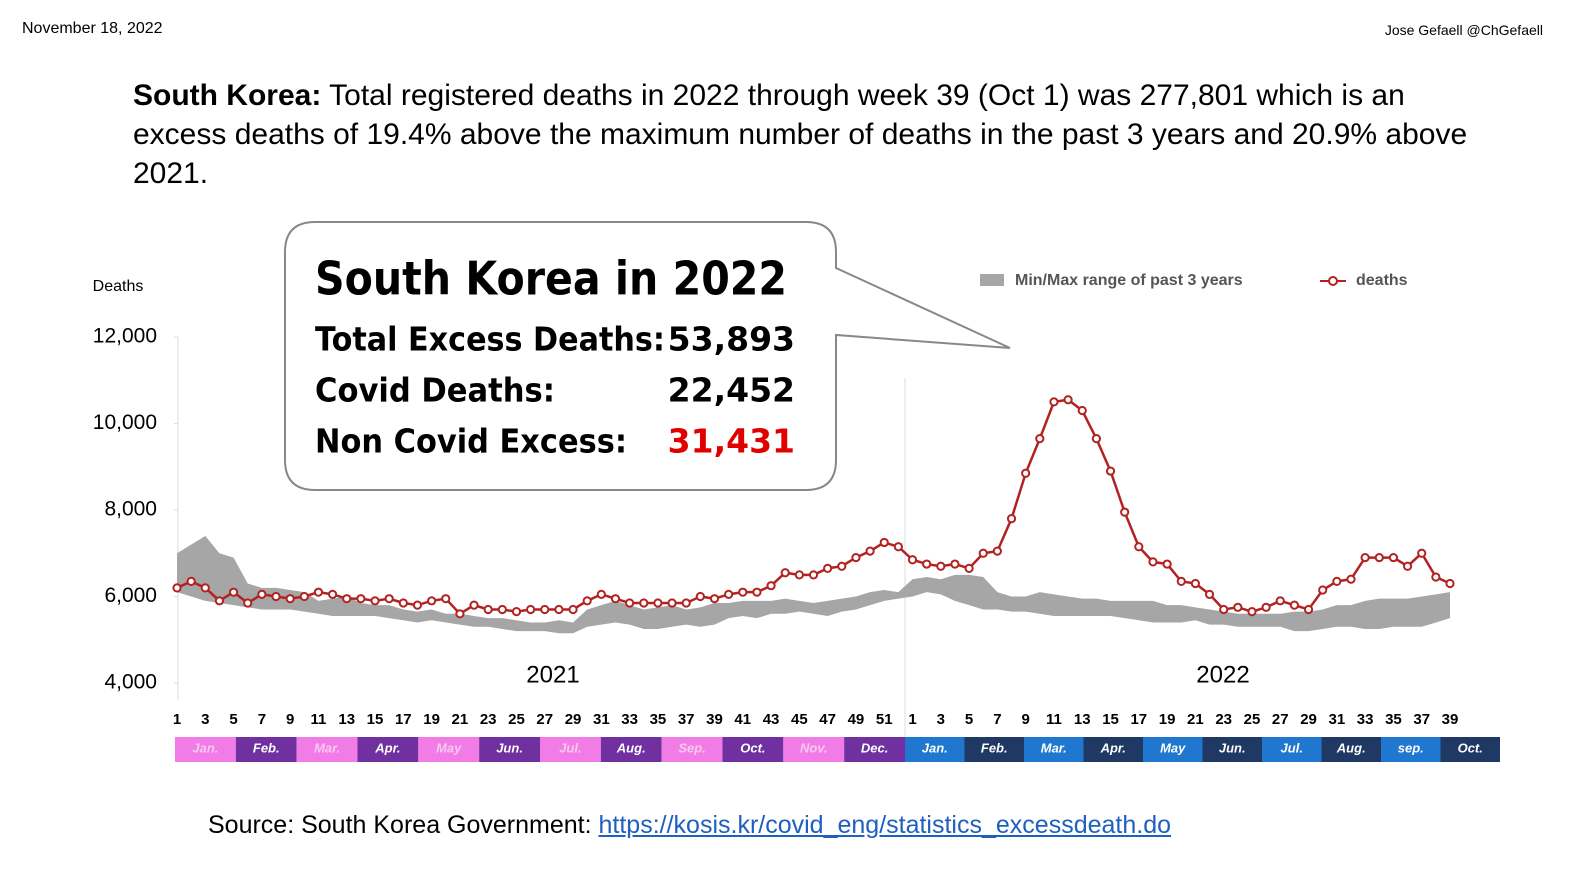 The width and height of the screenshot is (1585, 892). What do you see at coordinates (874, 747) in the screenshot?
I see `month-label: Dec.` at bounding box center [874, 747].